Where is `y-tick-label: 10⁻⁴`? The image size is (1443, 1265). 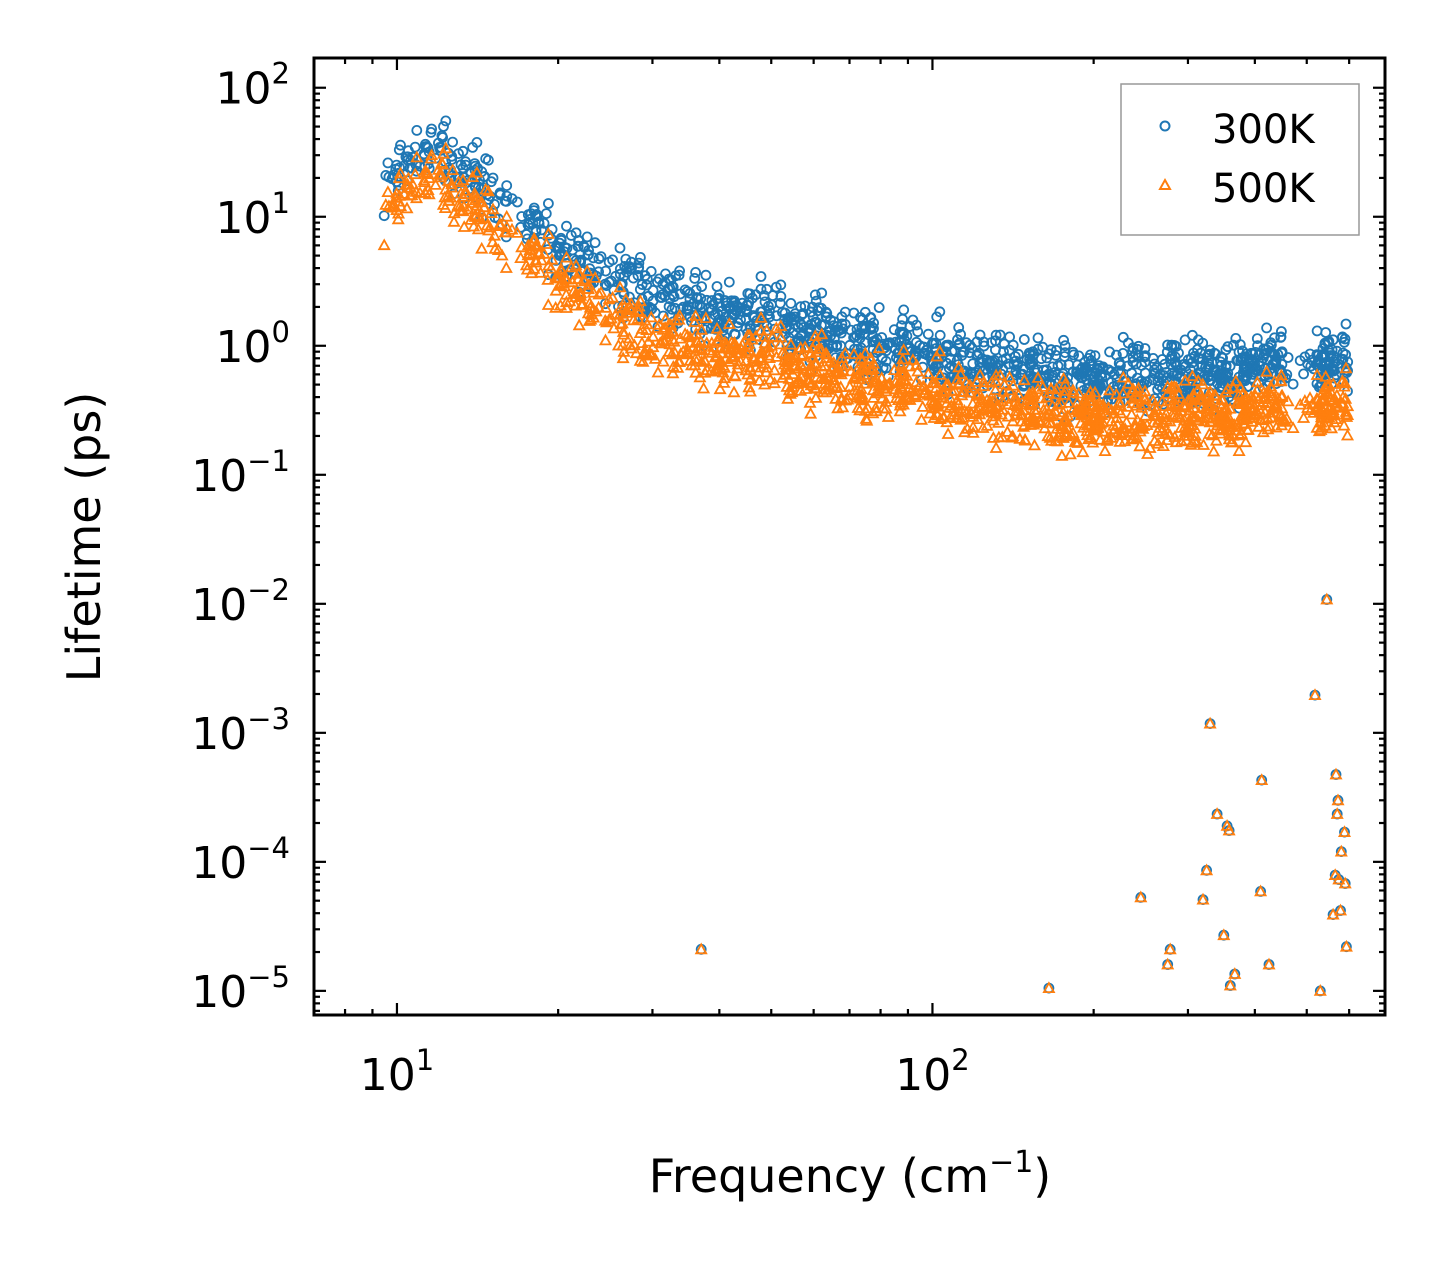 y-tick-label: 10⁻⁴ is located at coordinates (240, 860).